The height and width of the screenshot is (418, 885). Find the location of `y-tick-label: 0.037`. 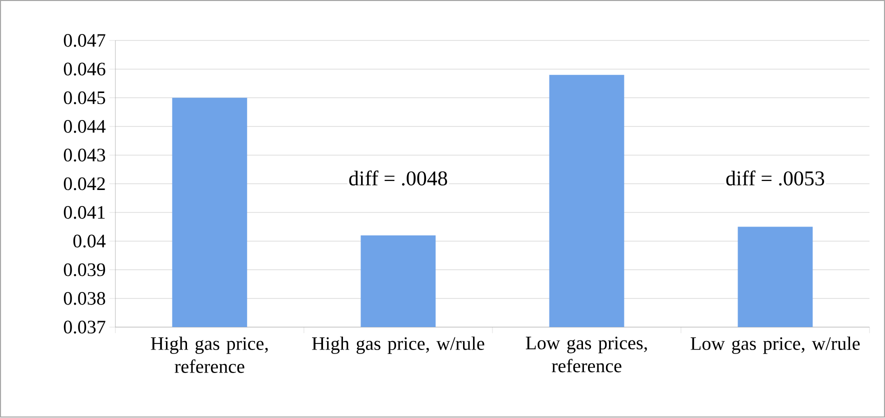

y-tick-label: 0.037 is located at coordinates (85, 327).